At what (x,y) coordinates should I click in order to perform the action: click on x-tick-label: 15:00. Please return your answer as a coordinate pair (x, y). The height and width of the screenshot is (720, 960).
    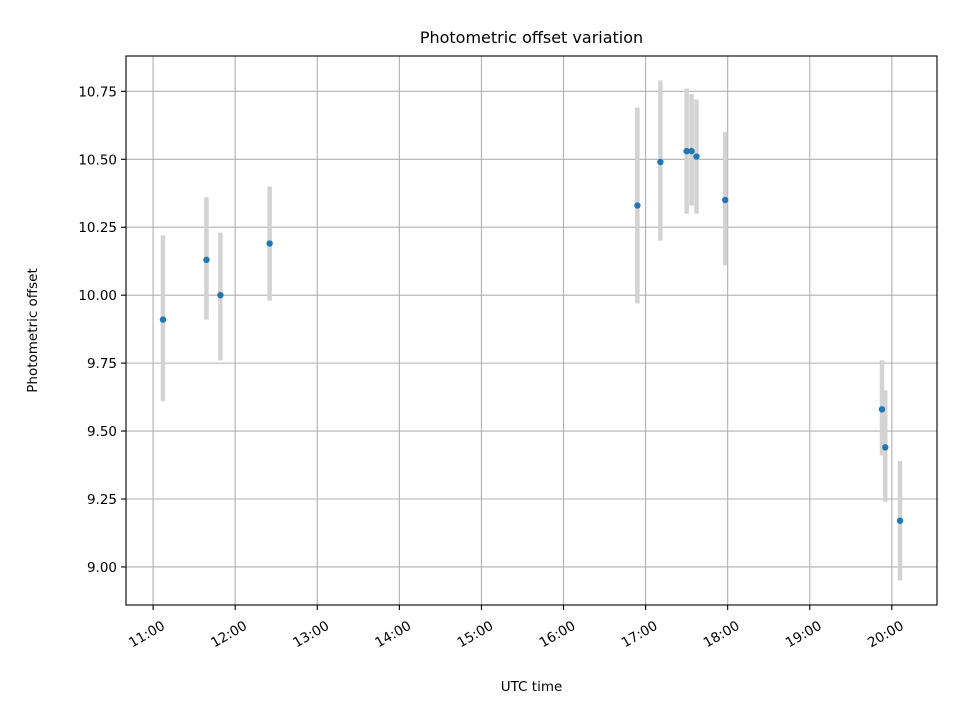
    Looking at the image, I should click on (476, 634).